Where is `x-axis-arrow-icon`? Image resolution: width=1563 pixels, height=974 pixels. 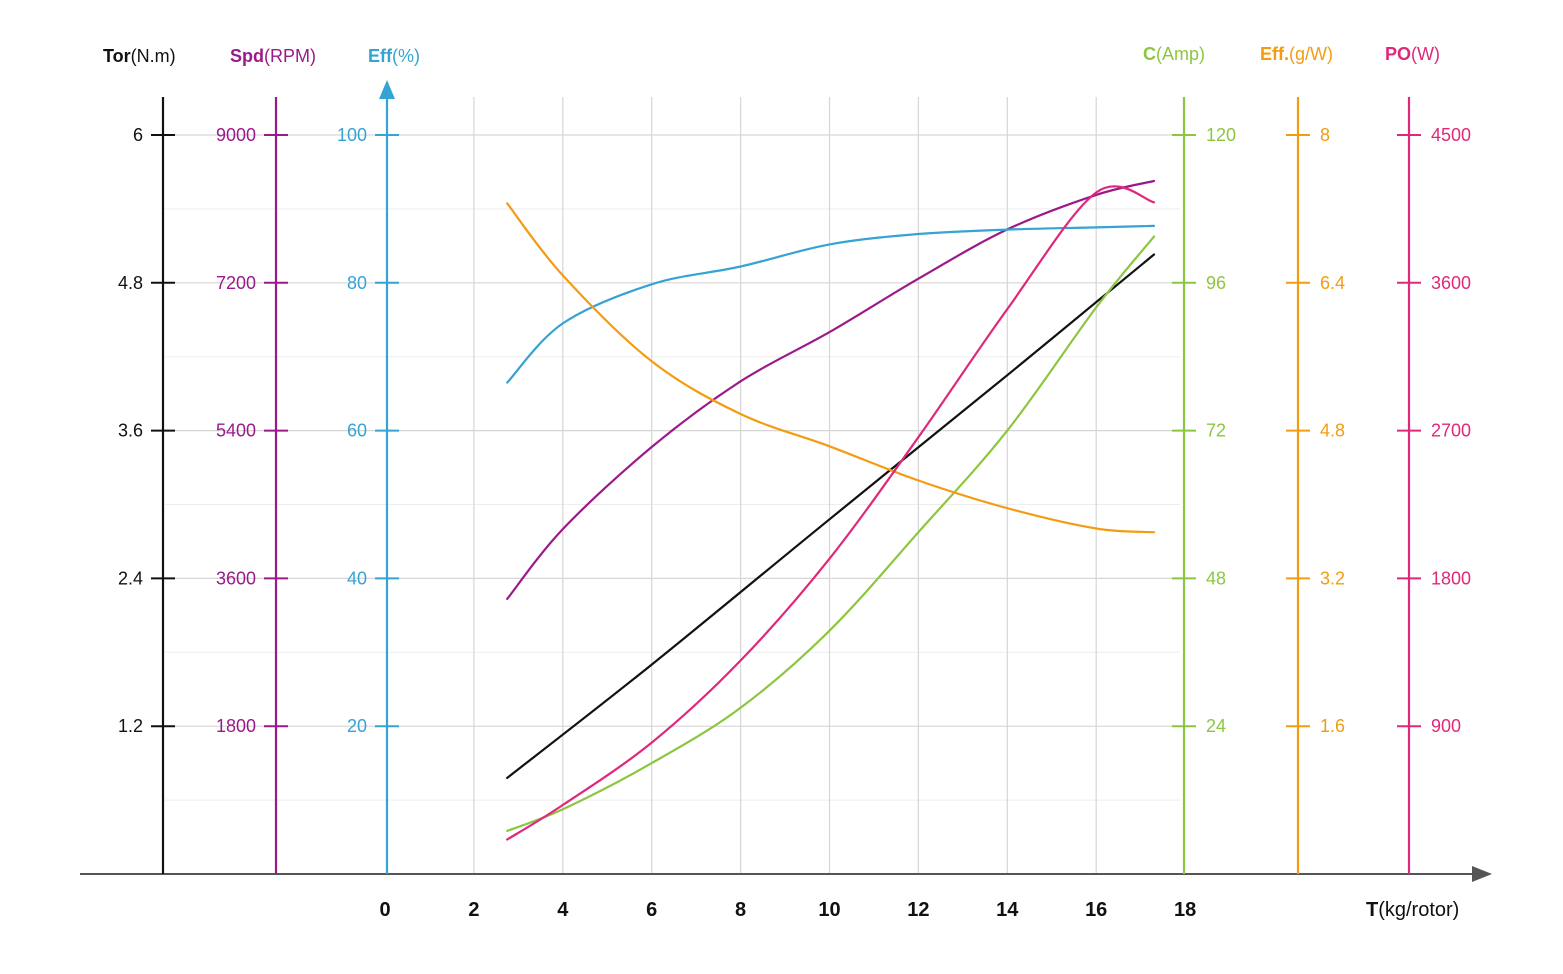 x-axis-arrow-icon is located at coordinates (1482, 874).